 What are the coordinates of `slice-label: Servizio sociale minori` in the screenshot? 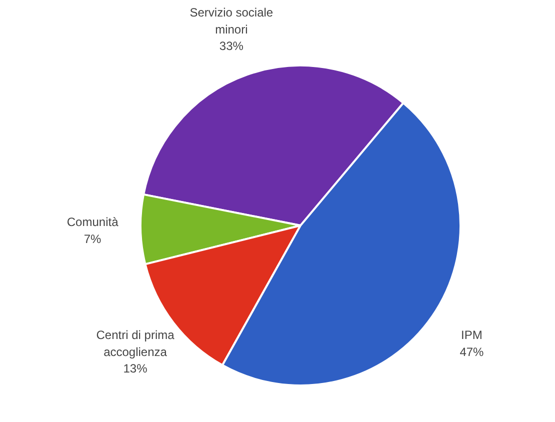 It's located at (232, 21).